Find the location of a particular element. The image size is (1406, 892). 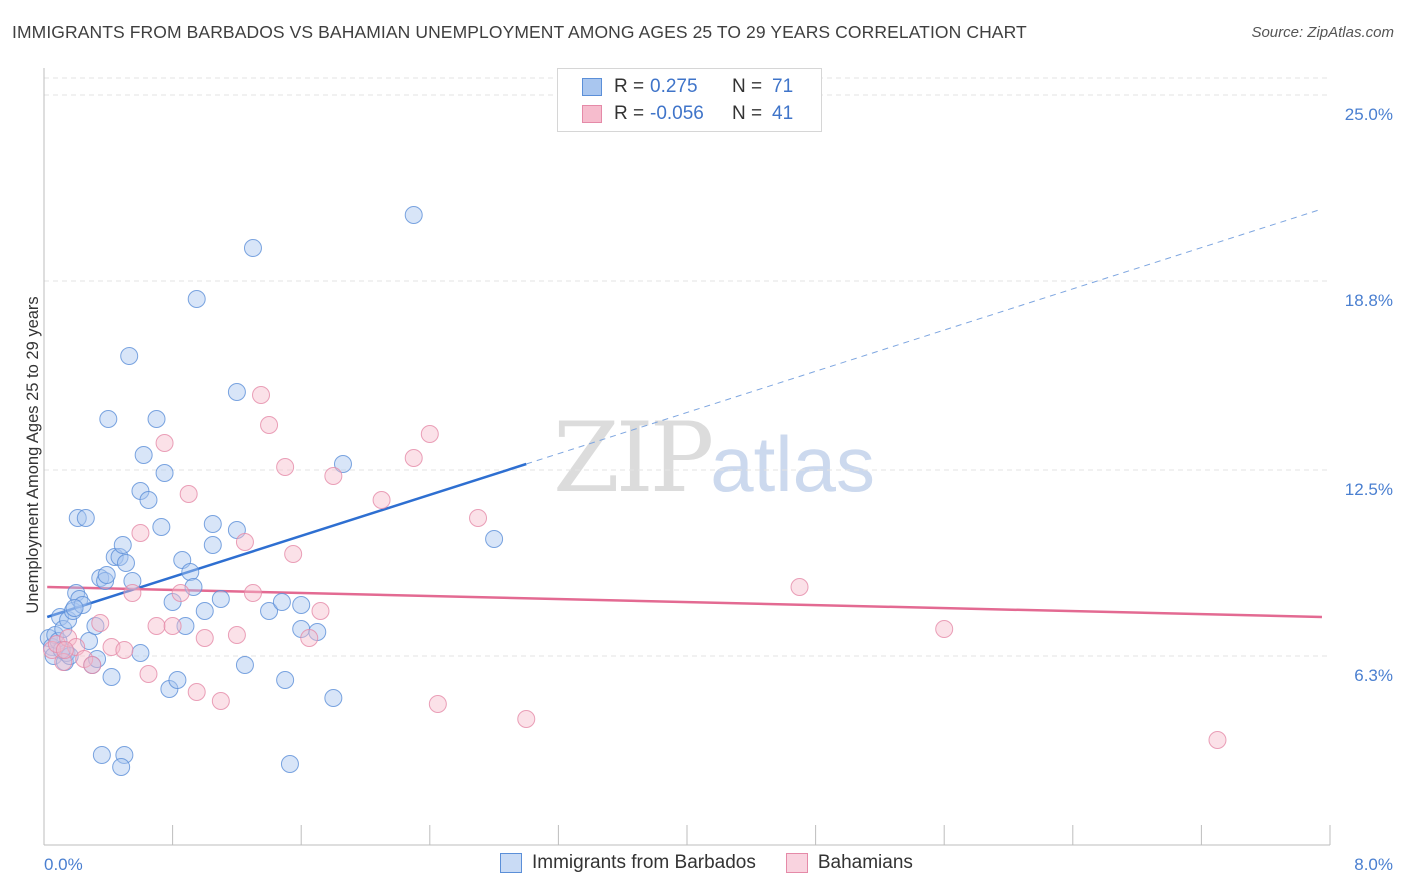

legend-item-barbados: Immigrants from Barbados is located at coordinates (628, 863).